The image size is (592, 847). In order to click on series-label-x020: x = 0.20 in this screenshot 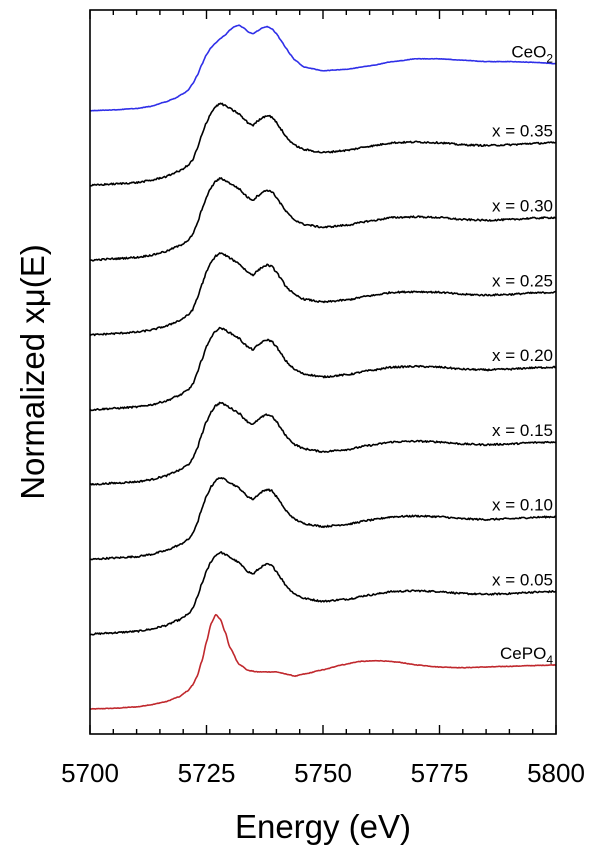, I will do `click(522, 355)`.